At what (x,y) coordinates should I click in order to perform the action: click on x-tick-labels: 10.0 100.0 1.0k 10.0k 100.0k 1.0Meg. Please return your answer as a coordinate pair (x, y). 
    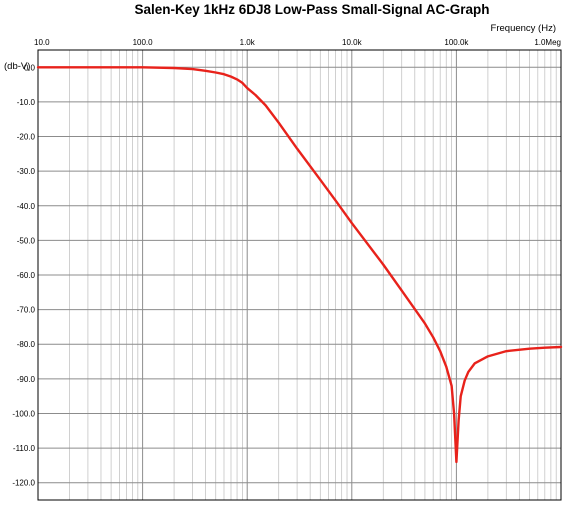
    Looking at the image, I should click on (297, 42).